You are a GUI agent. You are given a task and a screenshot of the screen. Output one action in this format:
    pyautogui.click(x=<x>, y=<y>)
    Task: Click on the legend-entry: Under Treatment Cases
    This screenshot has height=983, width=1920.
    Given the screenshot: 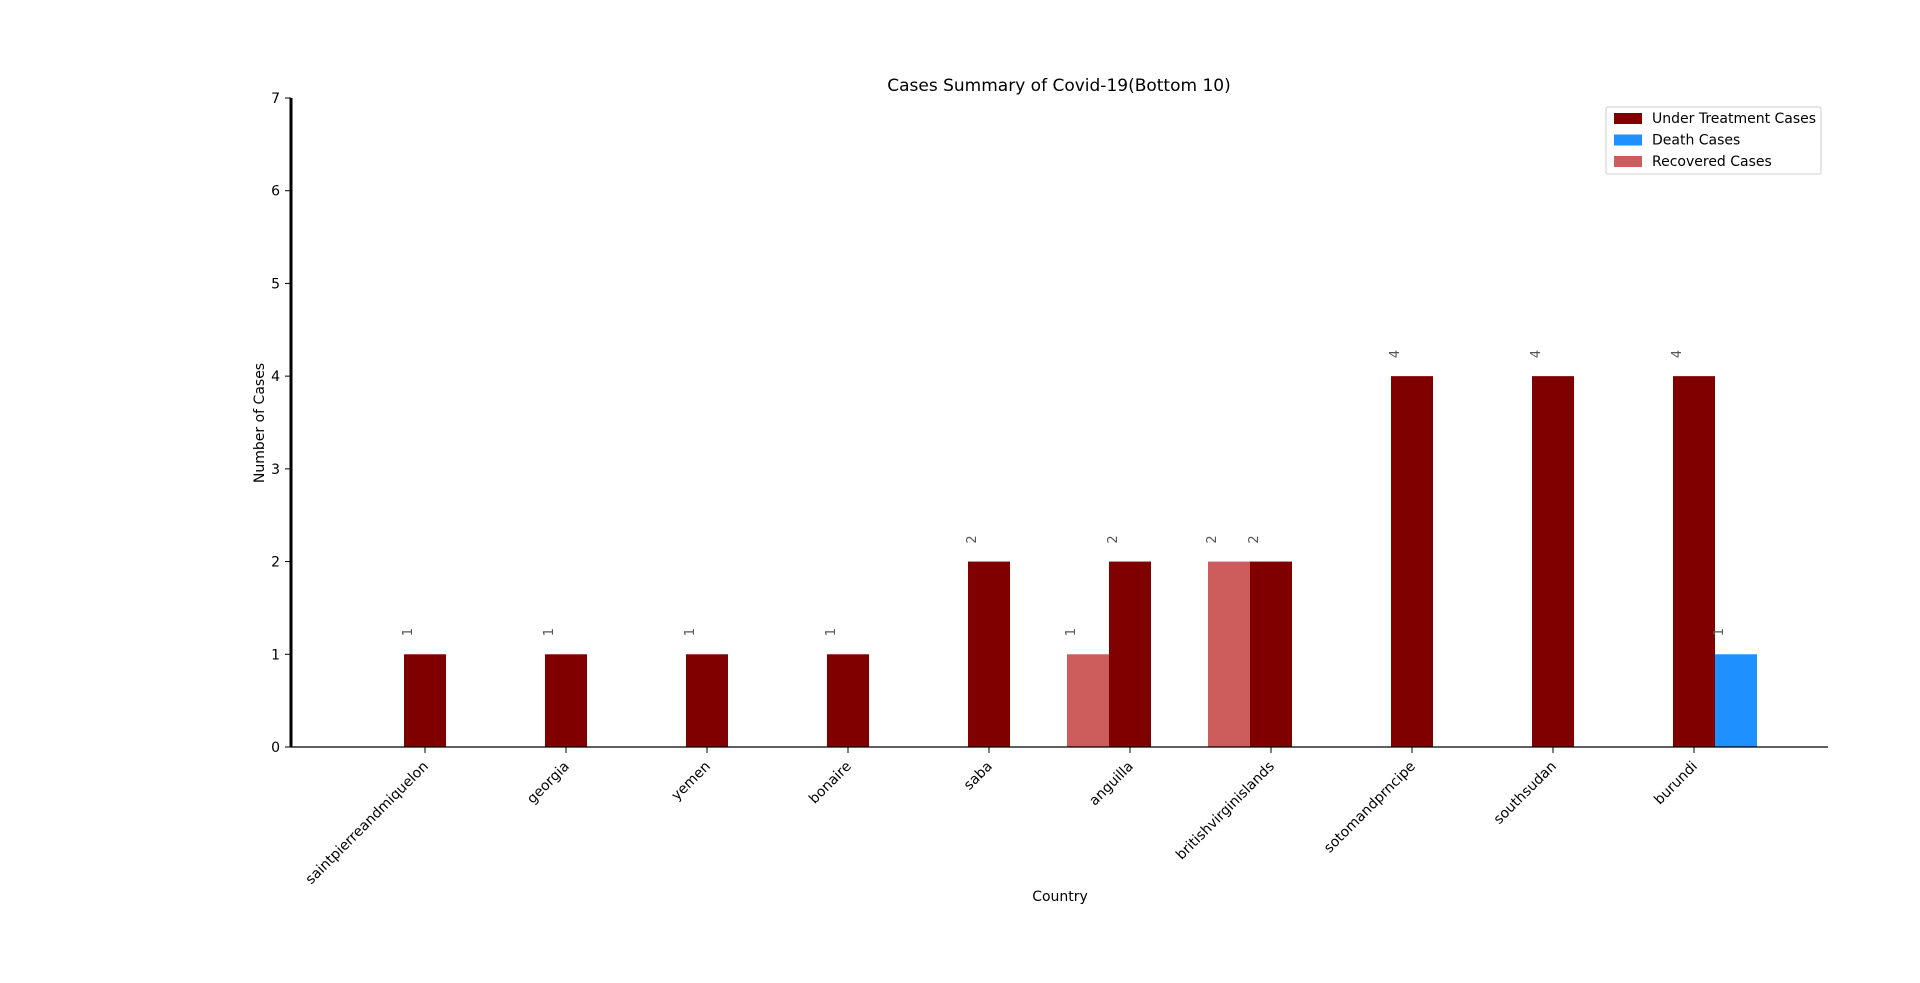 What is the action you would take?
    pyautogui.click(x=1734, y=119)
    